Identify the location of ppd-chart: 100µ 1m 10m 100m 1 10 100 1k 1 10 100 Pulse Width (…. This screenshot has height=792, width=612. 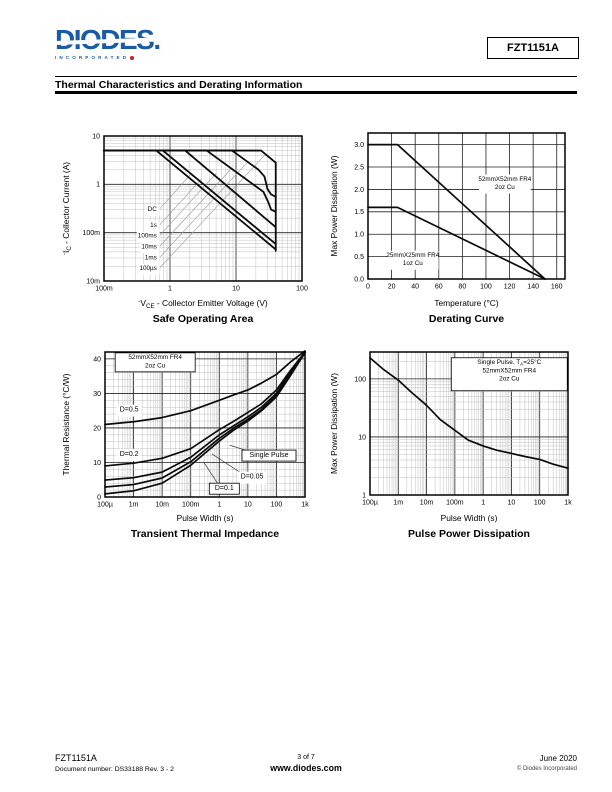
(460, 448).